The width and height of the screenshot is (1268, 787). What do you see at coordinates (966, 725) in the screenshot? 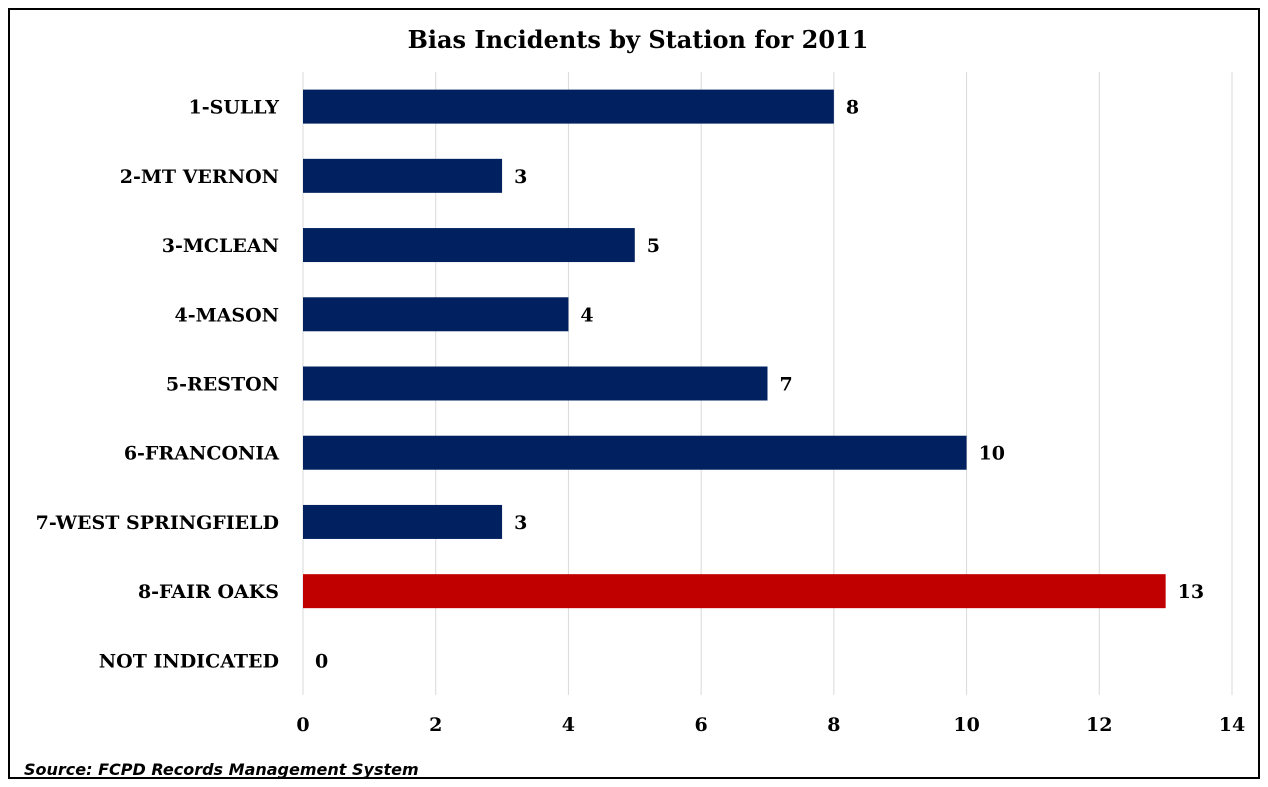
I see `x-tick-label: 10` at bounding box center [966, 725].